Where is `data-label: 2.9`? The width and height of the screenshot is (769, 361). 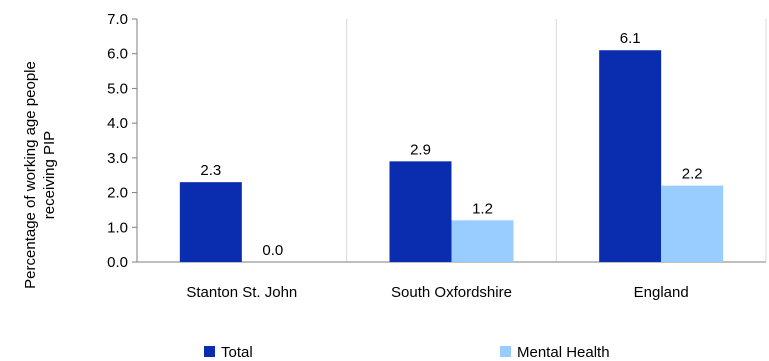 data-label: 2.9 is located at coordinates (420, 149).